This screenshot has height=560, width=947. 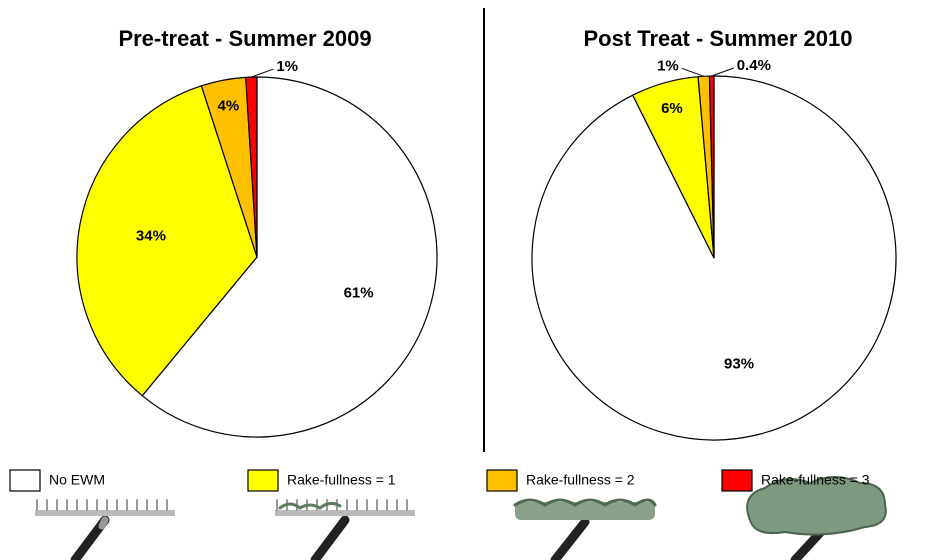 I want to click on legend-label: Rake-fullness = 1, so click(x=341, y=480).